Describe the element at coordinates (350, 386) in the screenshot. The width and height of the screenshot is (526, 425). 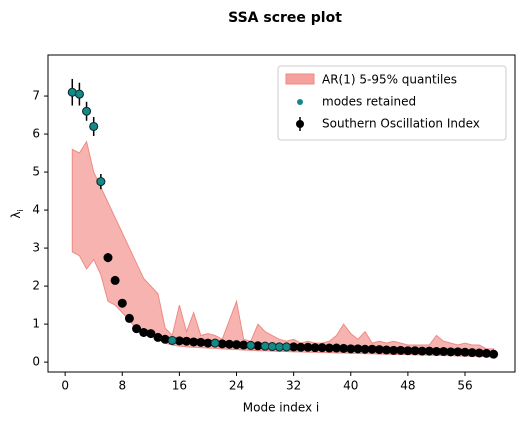
I see `x-tick-label: 40` at that location.